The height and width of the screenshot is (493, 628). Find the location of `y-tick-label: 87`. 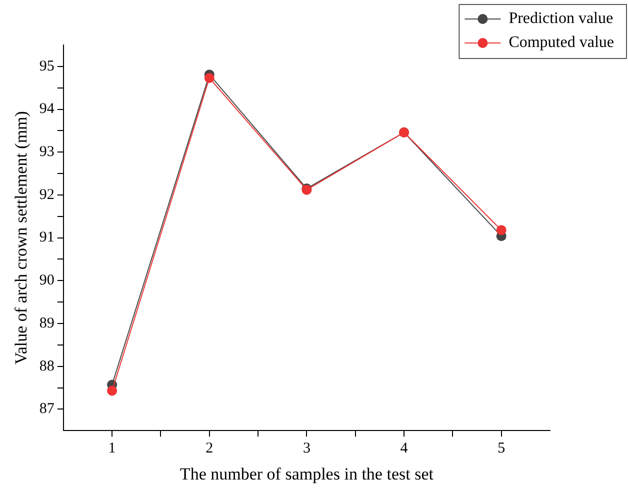

y-tick-label: 87 is located at coordinates (47, 409).